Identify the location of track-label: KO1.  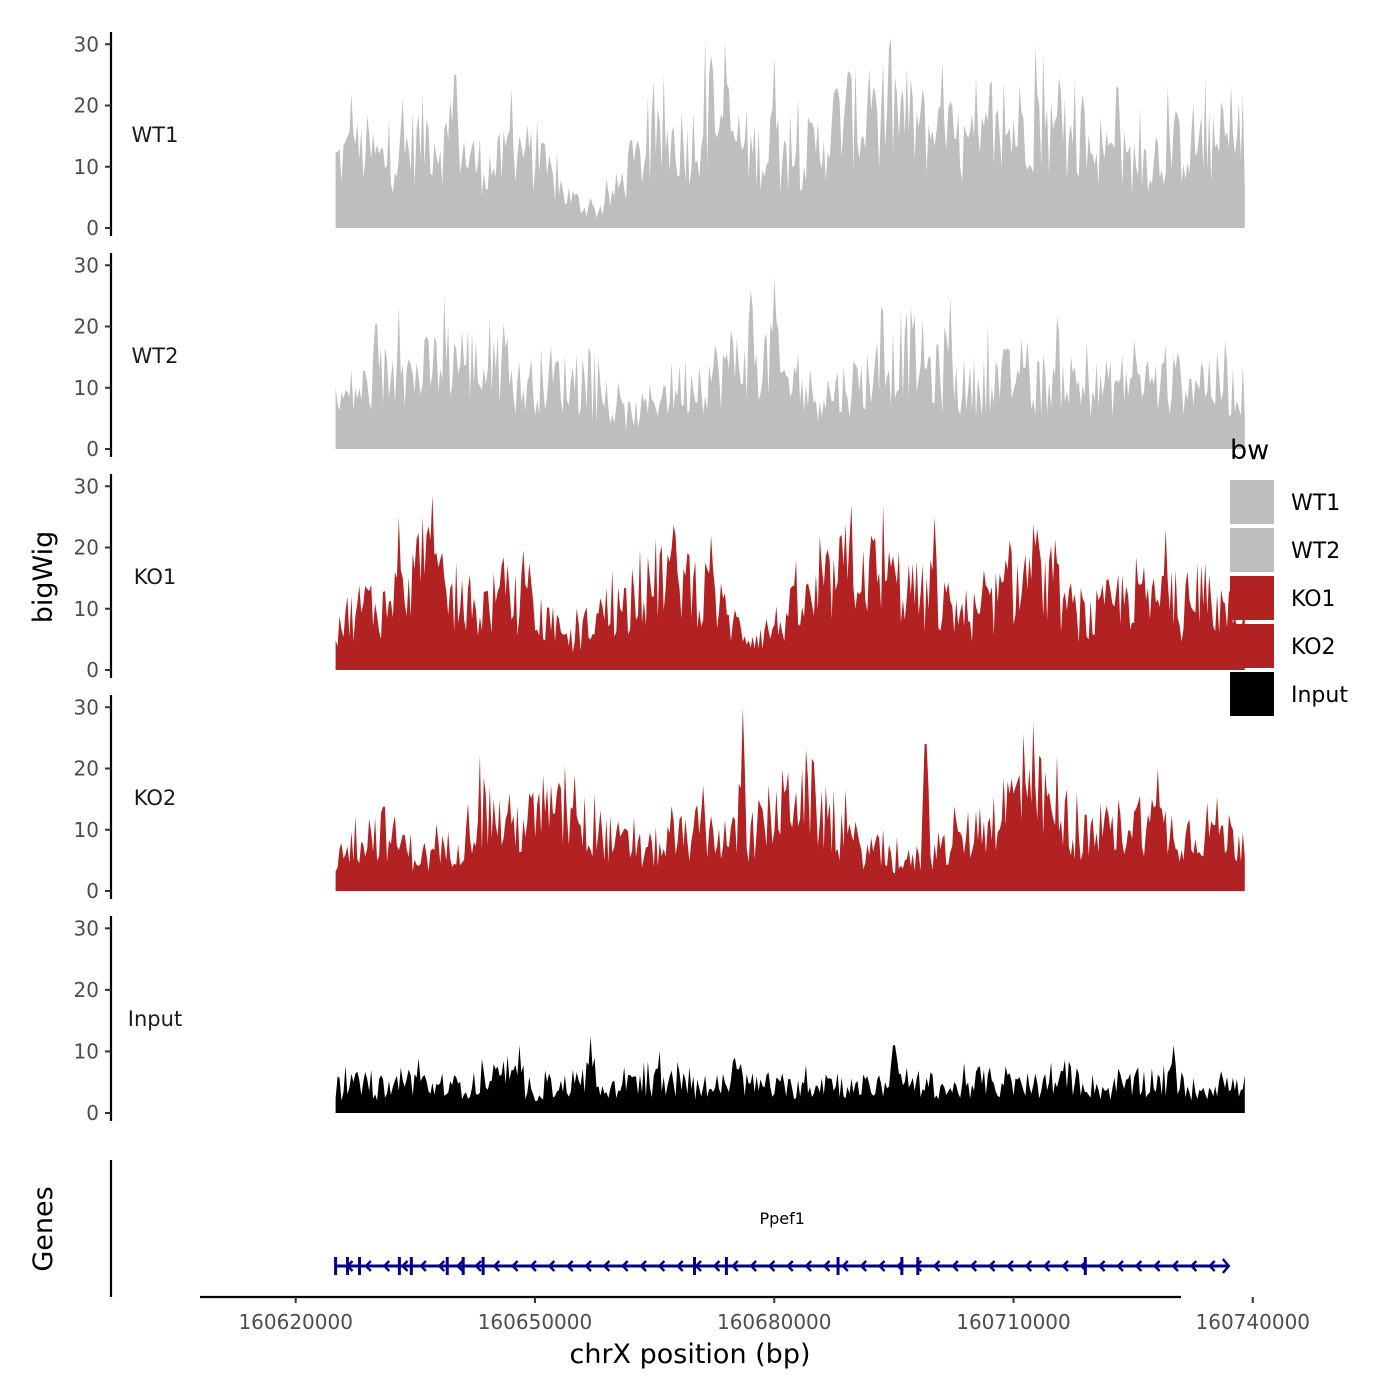
(155, 577).